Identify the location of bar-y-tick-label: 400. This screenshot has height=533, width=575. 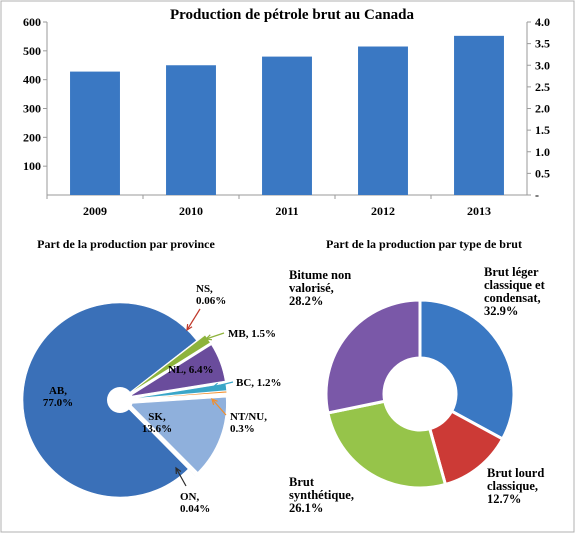
(32, 80).